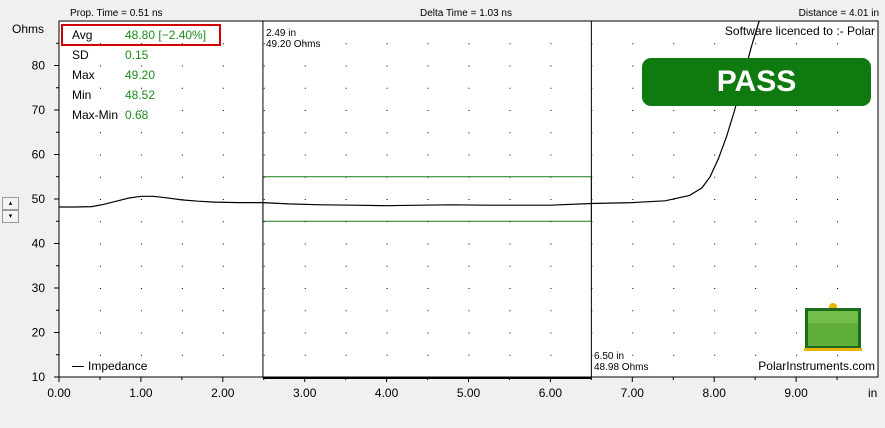 Image resolution: width=885 pixels, height=428 pixels. What do you see at coordinates (39, 244) in the screenshot?
I see `y-tick-label: 40` at bounding box center [39, 244].